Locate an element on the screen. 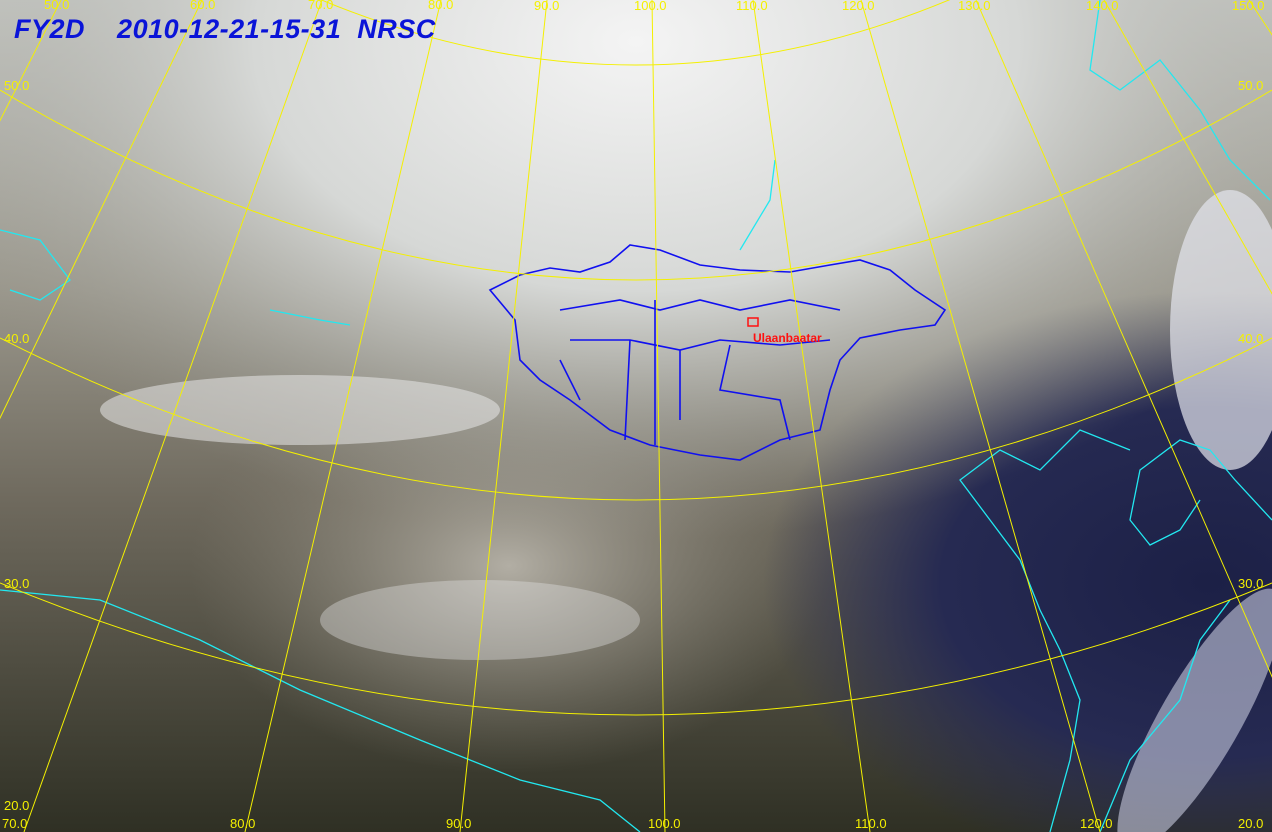 This screenshot has height=832, width=1272. mongolia-borders is located at coordinates (717, 352).